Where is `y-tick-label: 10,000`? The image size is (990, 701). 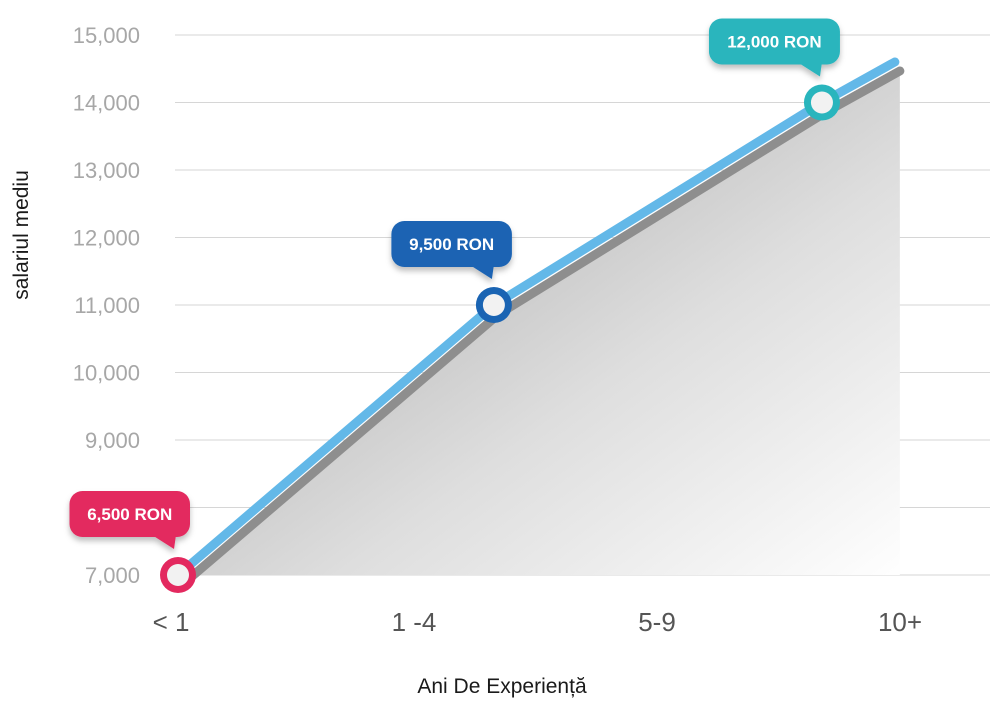
y-tick-label: 10,000 is located at coordinates (106, 373).